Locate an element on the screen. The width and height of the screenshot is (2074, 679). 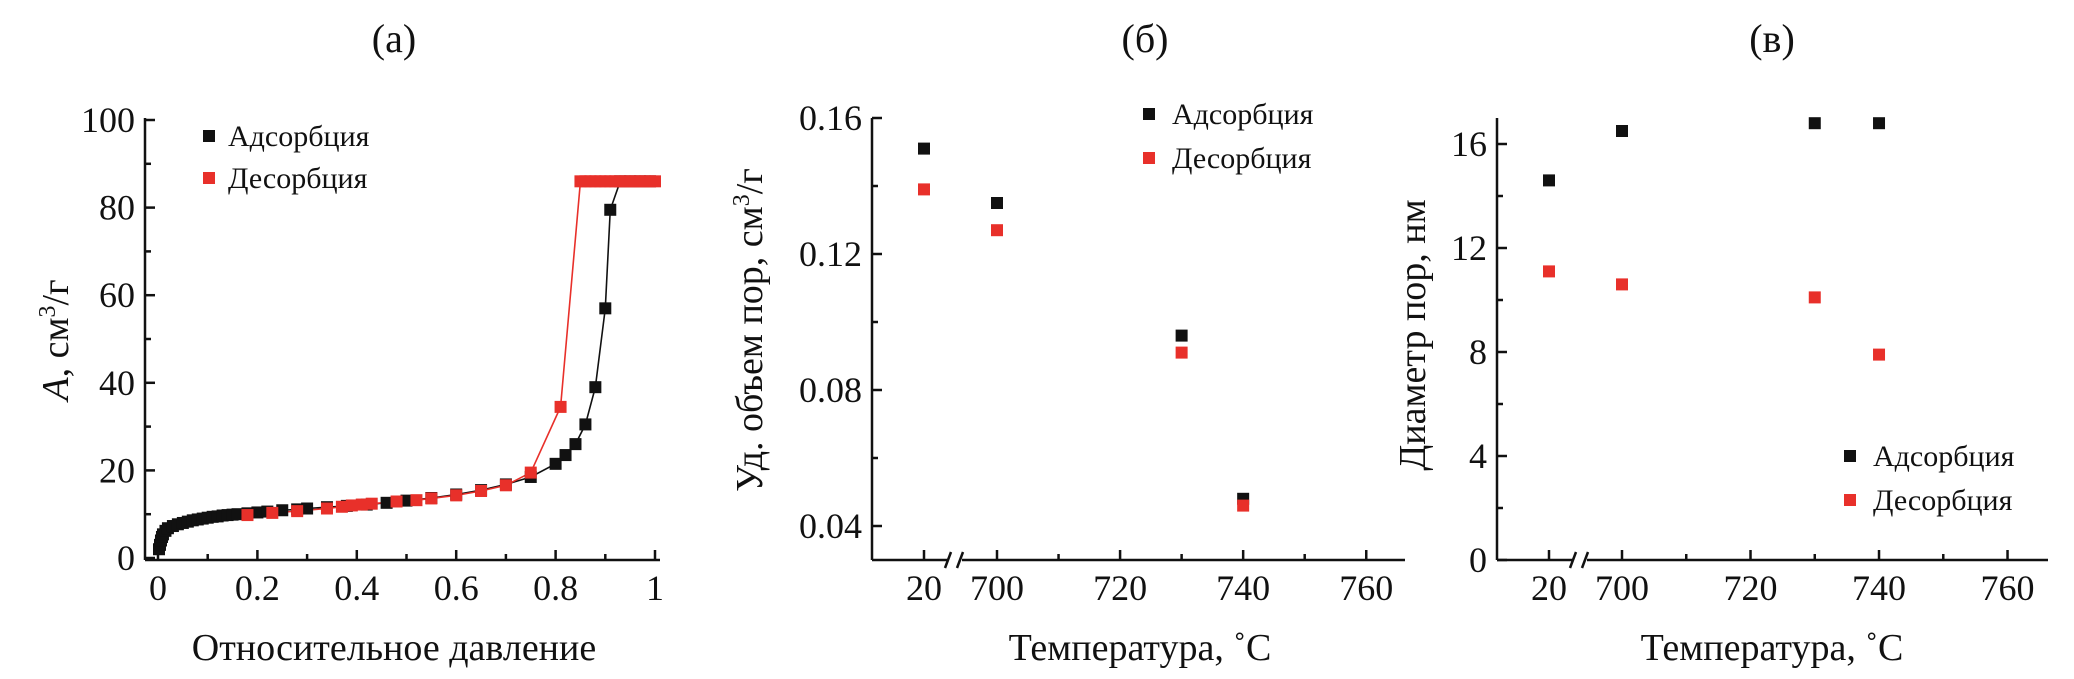
x-tick-label: 0 is located at coordinates (158, 588).